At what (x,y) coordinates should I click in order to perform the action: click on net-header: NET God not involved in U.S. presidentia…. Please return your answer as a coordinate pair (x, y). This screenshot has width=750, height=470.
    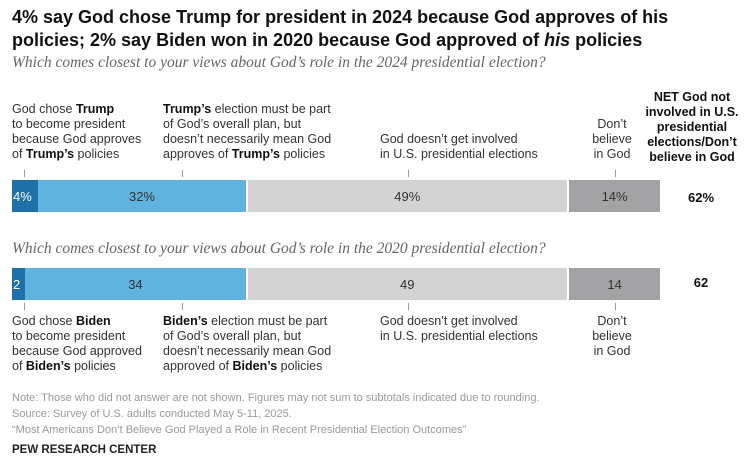
    Looking at the image, I should click on (692, 127).